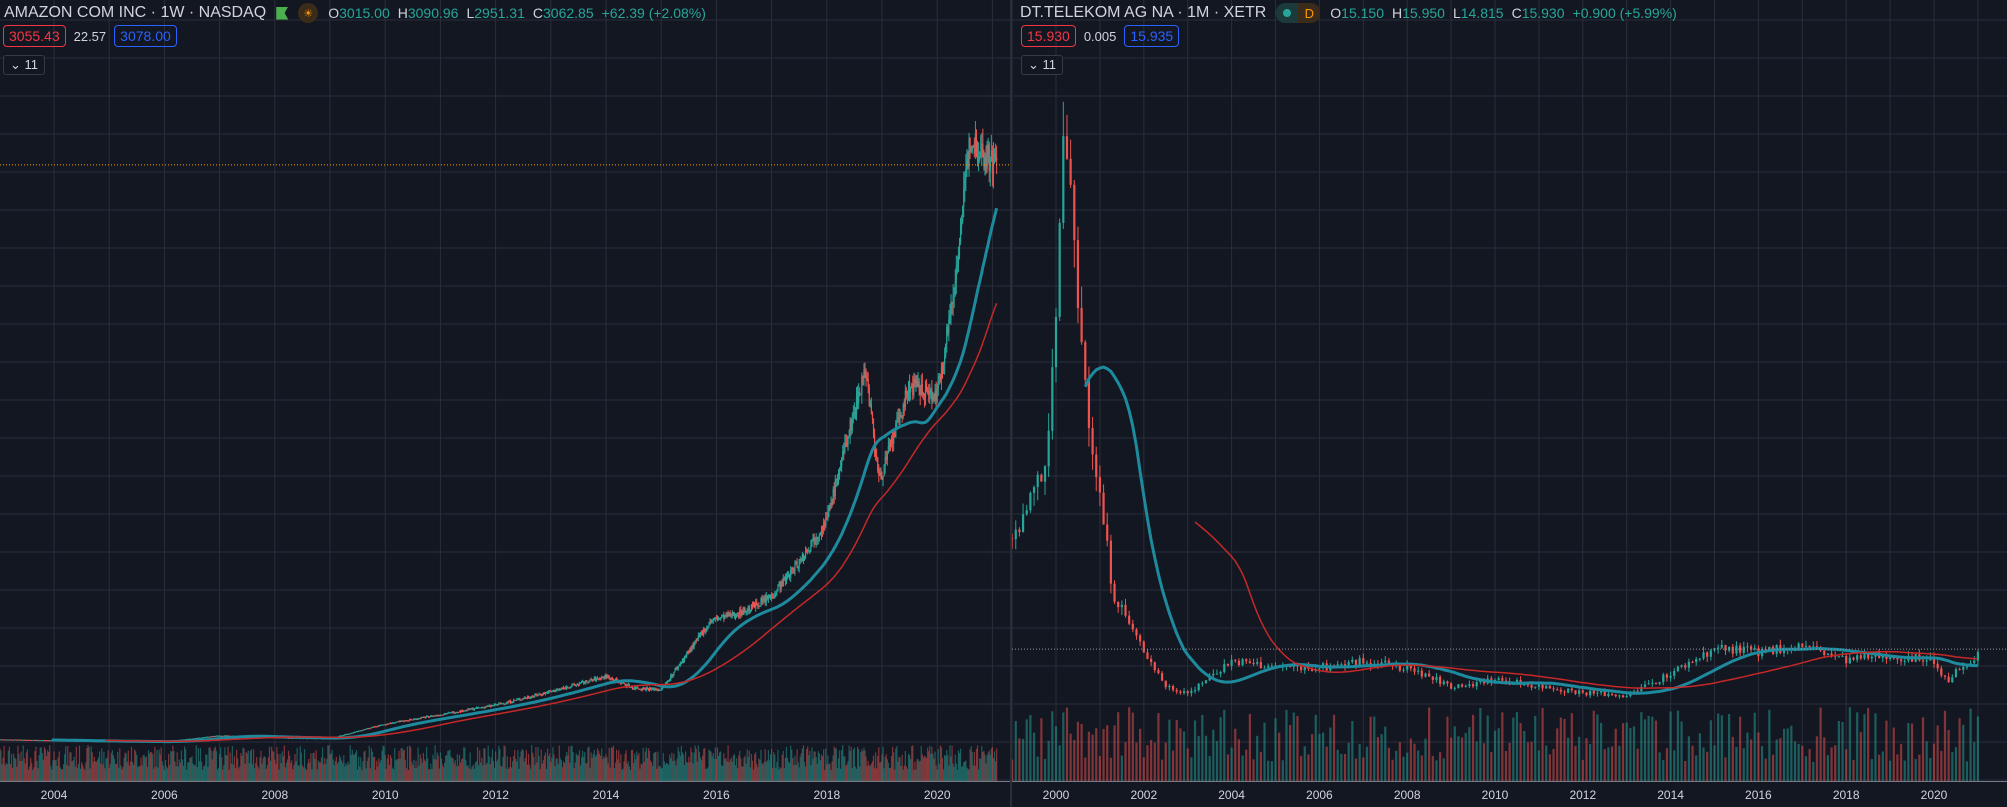  What do you see at coordinates (90, 36) in the screenshot?
I see `quote-buttons: 3055.43 22.57 3078.00` at bounding box center [90, 36].